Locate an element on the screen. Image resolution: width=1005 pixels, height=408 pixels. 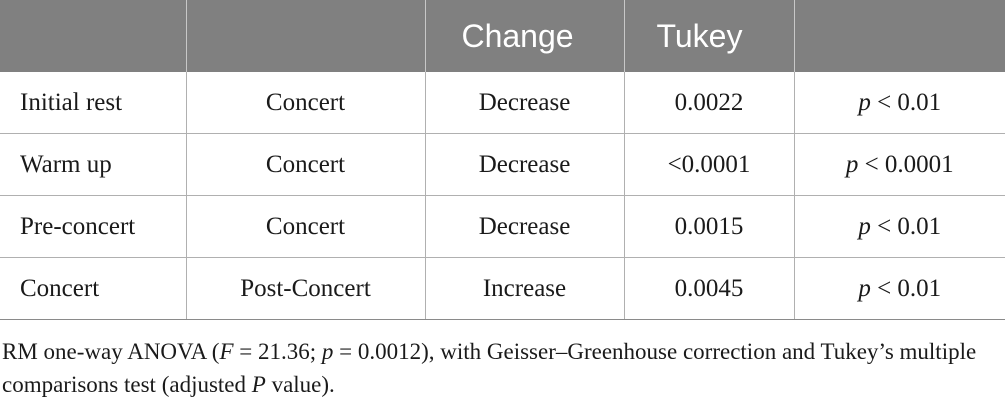
cell-to: Post-Concert is located at coordinates (306, 288).